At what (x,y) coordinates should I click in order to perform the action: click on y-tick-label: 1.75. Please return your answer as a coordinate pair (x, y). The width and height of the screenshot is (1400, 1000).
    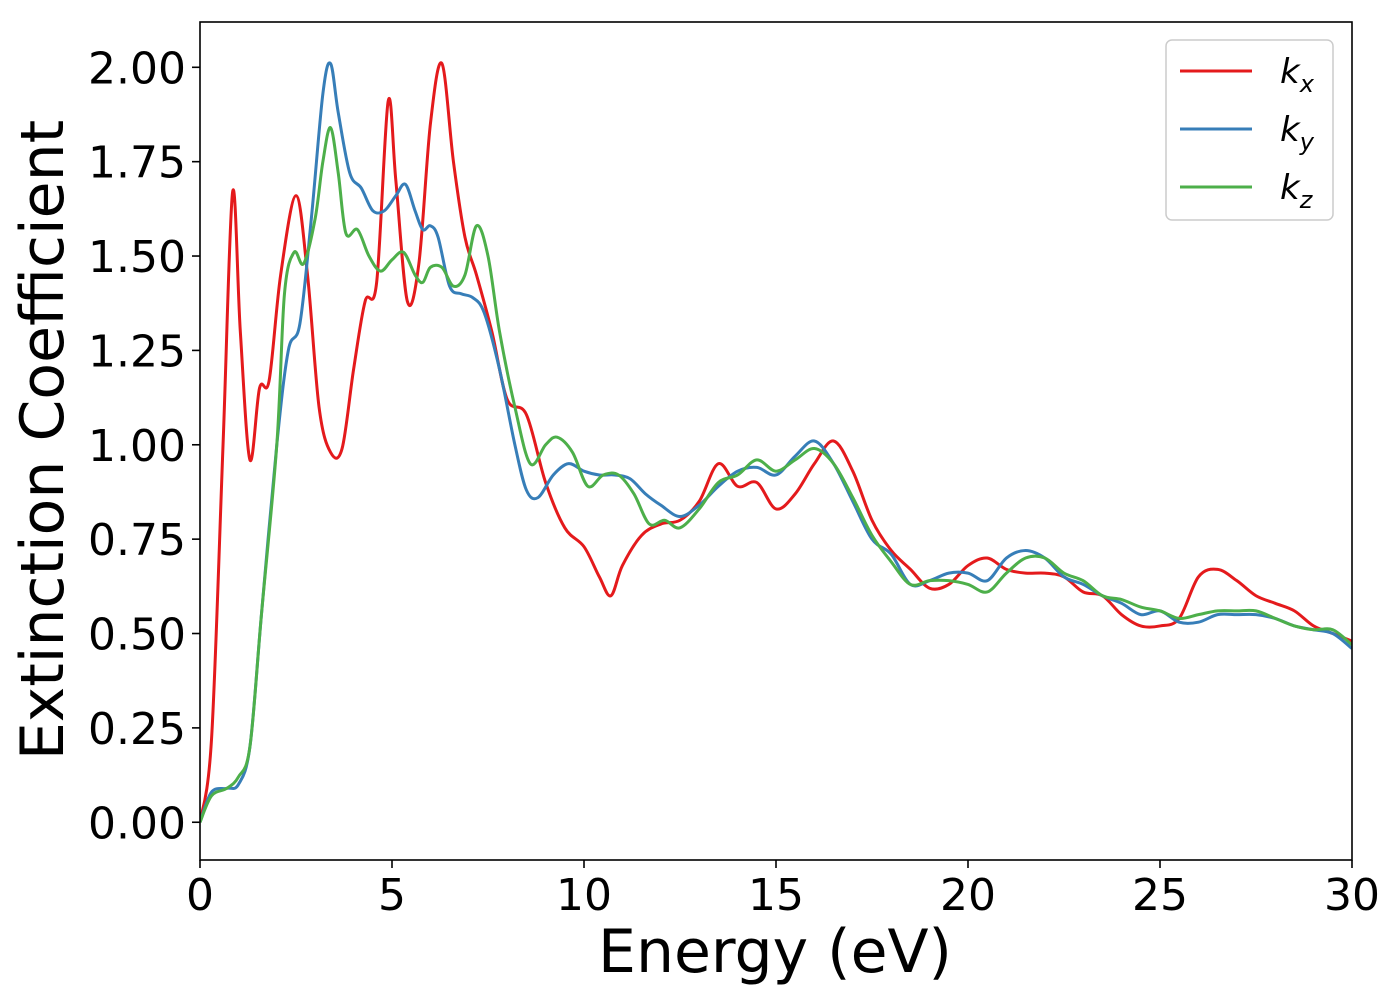
    Looking at the image, I should click on (137, 163).